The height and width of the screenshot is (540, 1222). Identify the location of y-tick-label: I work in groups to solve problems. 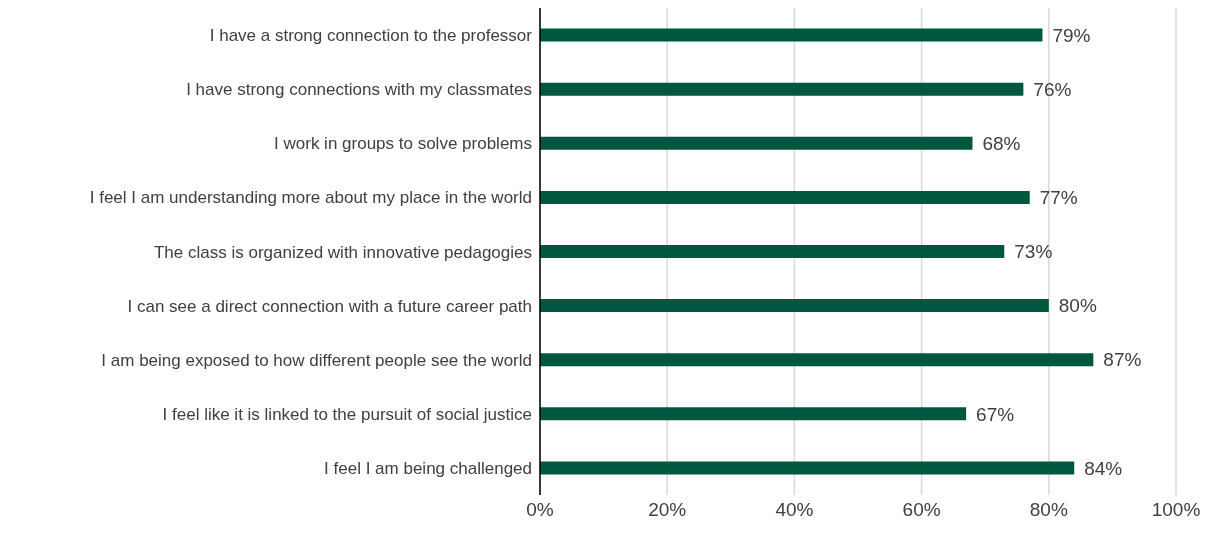
(403, 144).